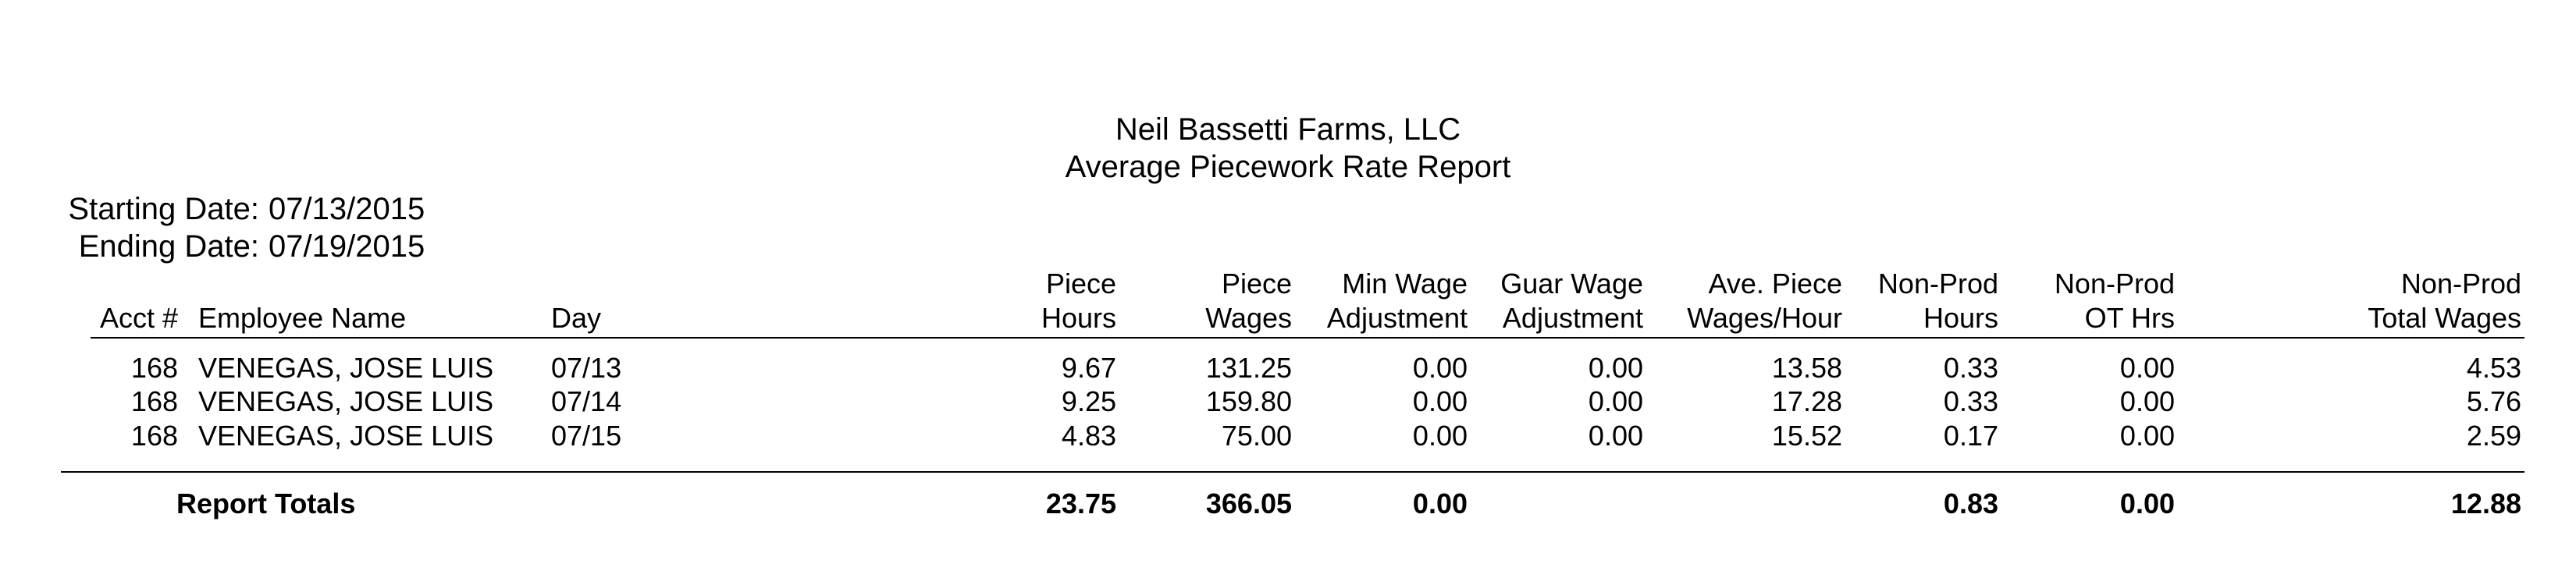  Describe the element at coordinates (302, 318) in the screenshot. I see `header-employee-name: Employee Name` at that location.